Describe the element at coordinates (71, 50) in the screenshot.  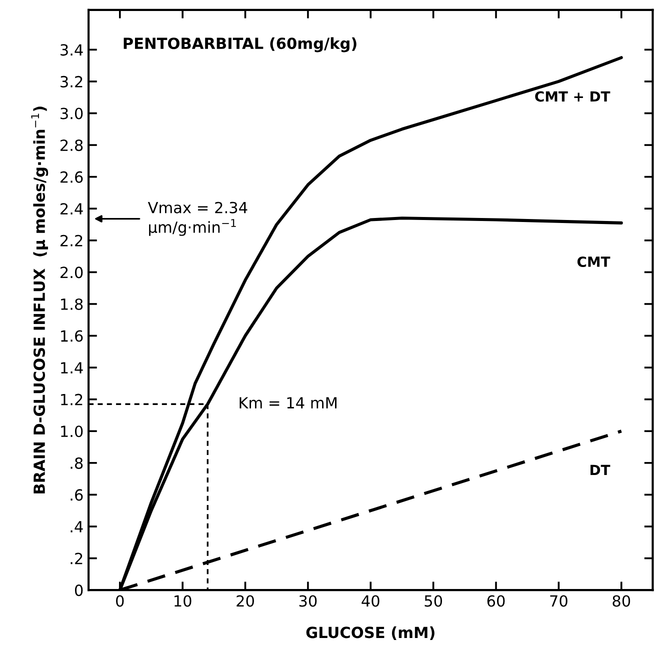
I see `y-tick-label: 3.4` at that location.